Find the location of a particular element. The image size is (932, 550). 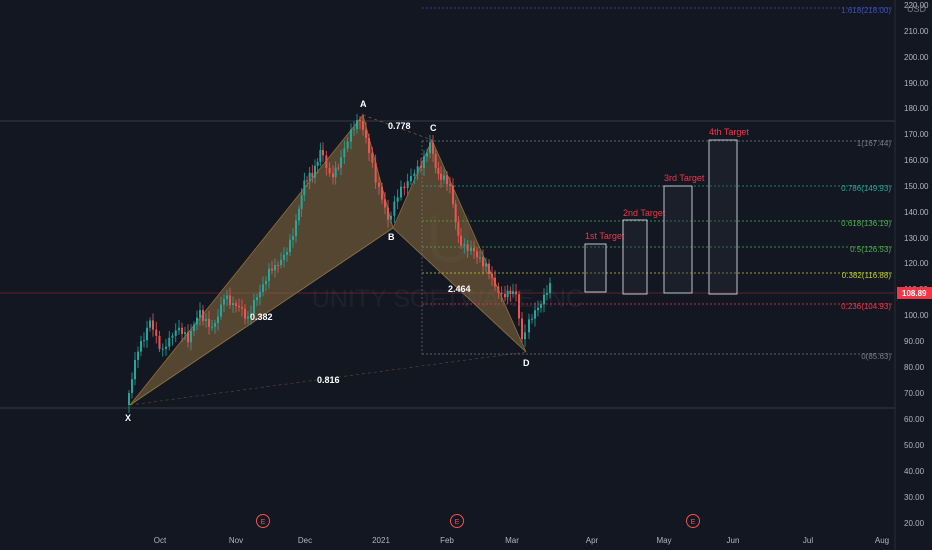

price-tick-1: 210.00 is located at coordinates (916, 31).